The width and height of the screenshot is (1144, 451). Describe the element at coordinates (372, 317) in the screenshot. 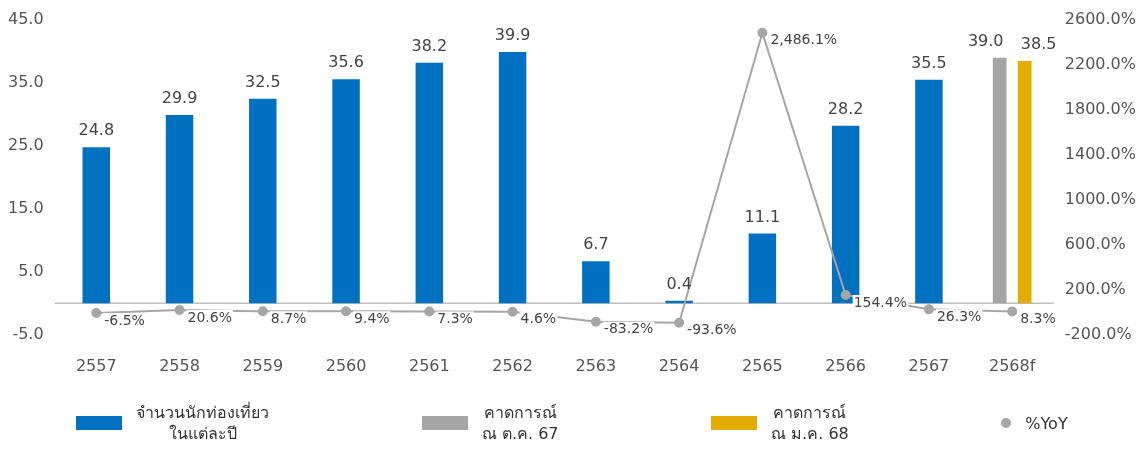

I see `data-label: 9.4%` at that location.